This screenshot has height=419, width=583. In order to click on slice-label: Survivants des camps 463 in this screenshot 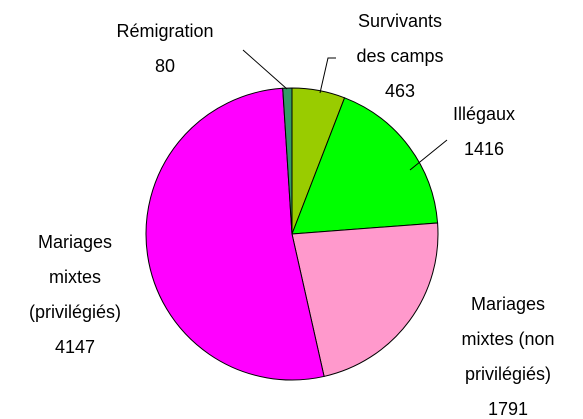, I will do `click(400, 56)`.